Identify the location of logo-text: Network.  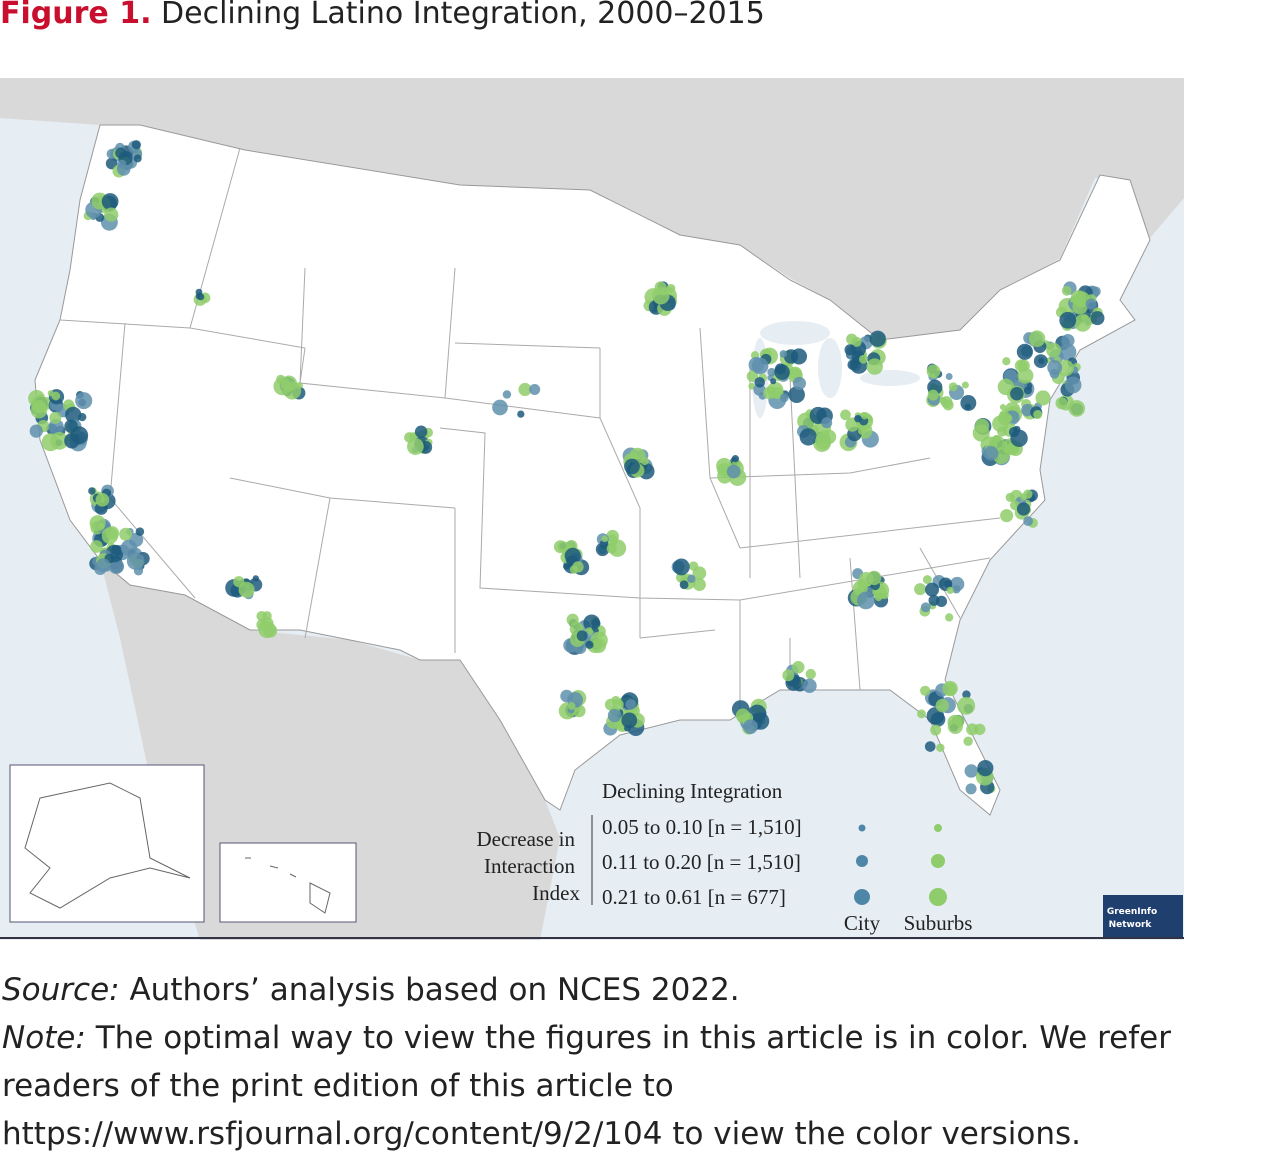
(1131, 925).